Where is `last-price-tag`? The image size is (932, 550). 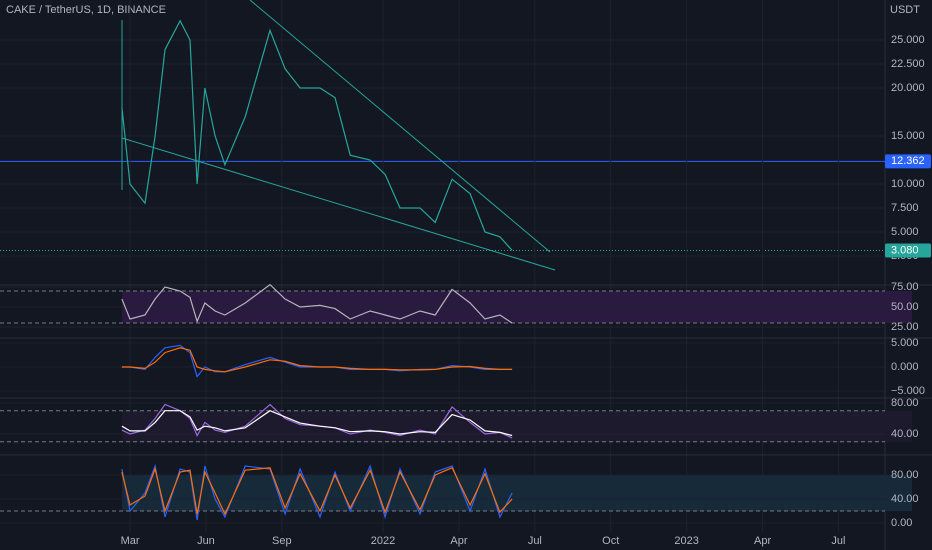 last-price-tag is located at coordinates (908, 250).